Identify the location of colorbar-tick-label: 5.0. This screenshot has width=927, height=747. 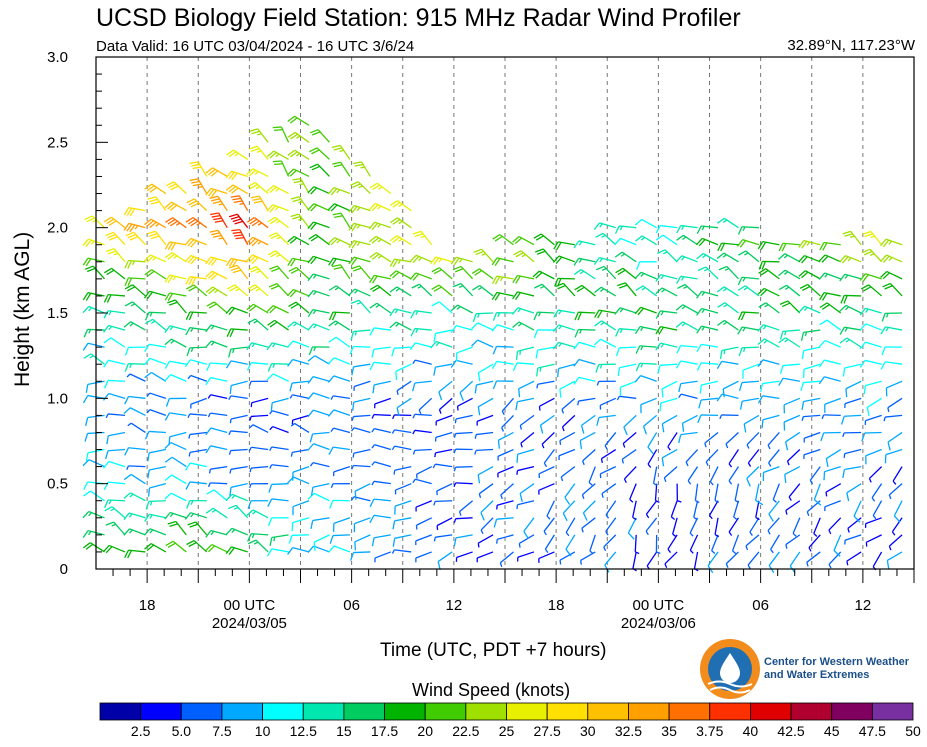
(182, 731).